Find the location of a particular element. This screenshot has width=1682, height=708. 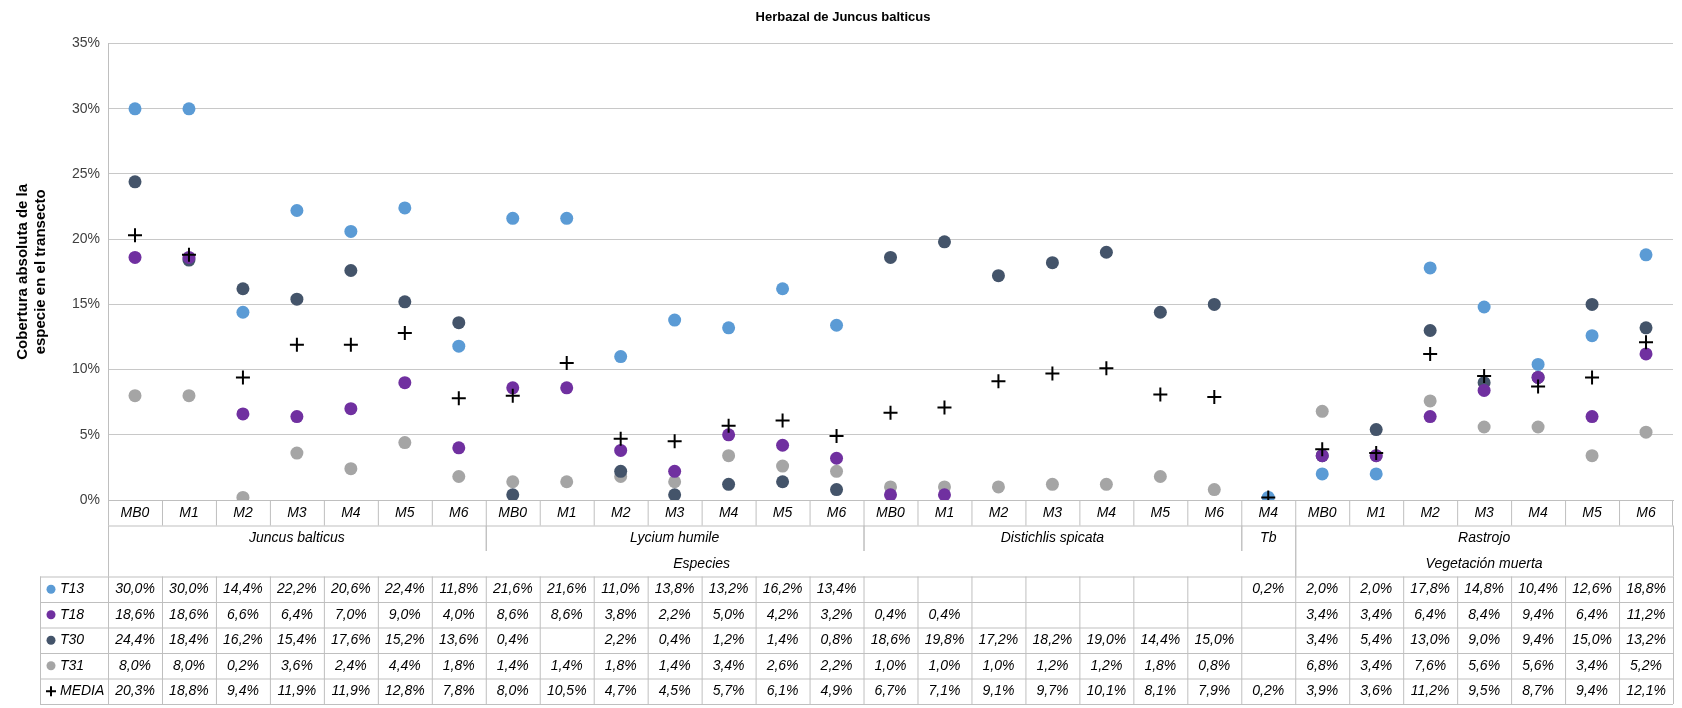

text: Rastrojo is located at coordinates (1484, 537).